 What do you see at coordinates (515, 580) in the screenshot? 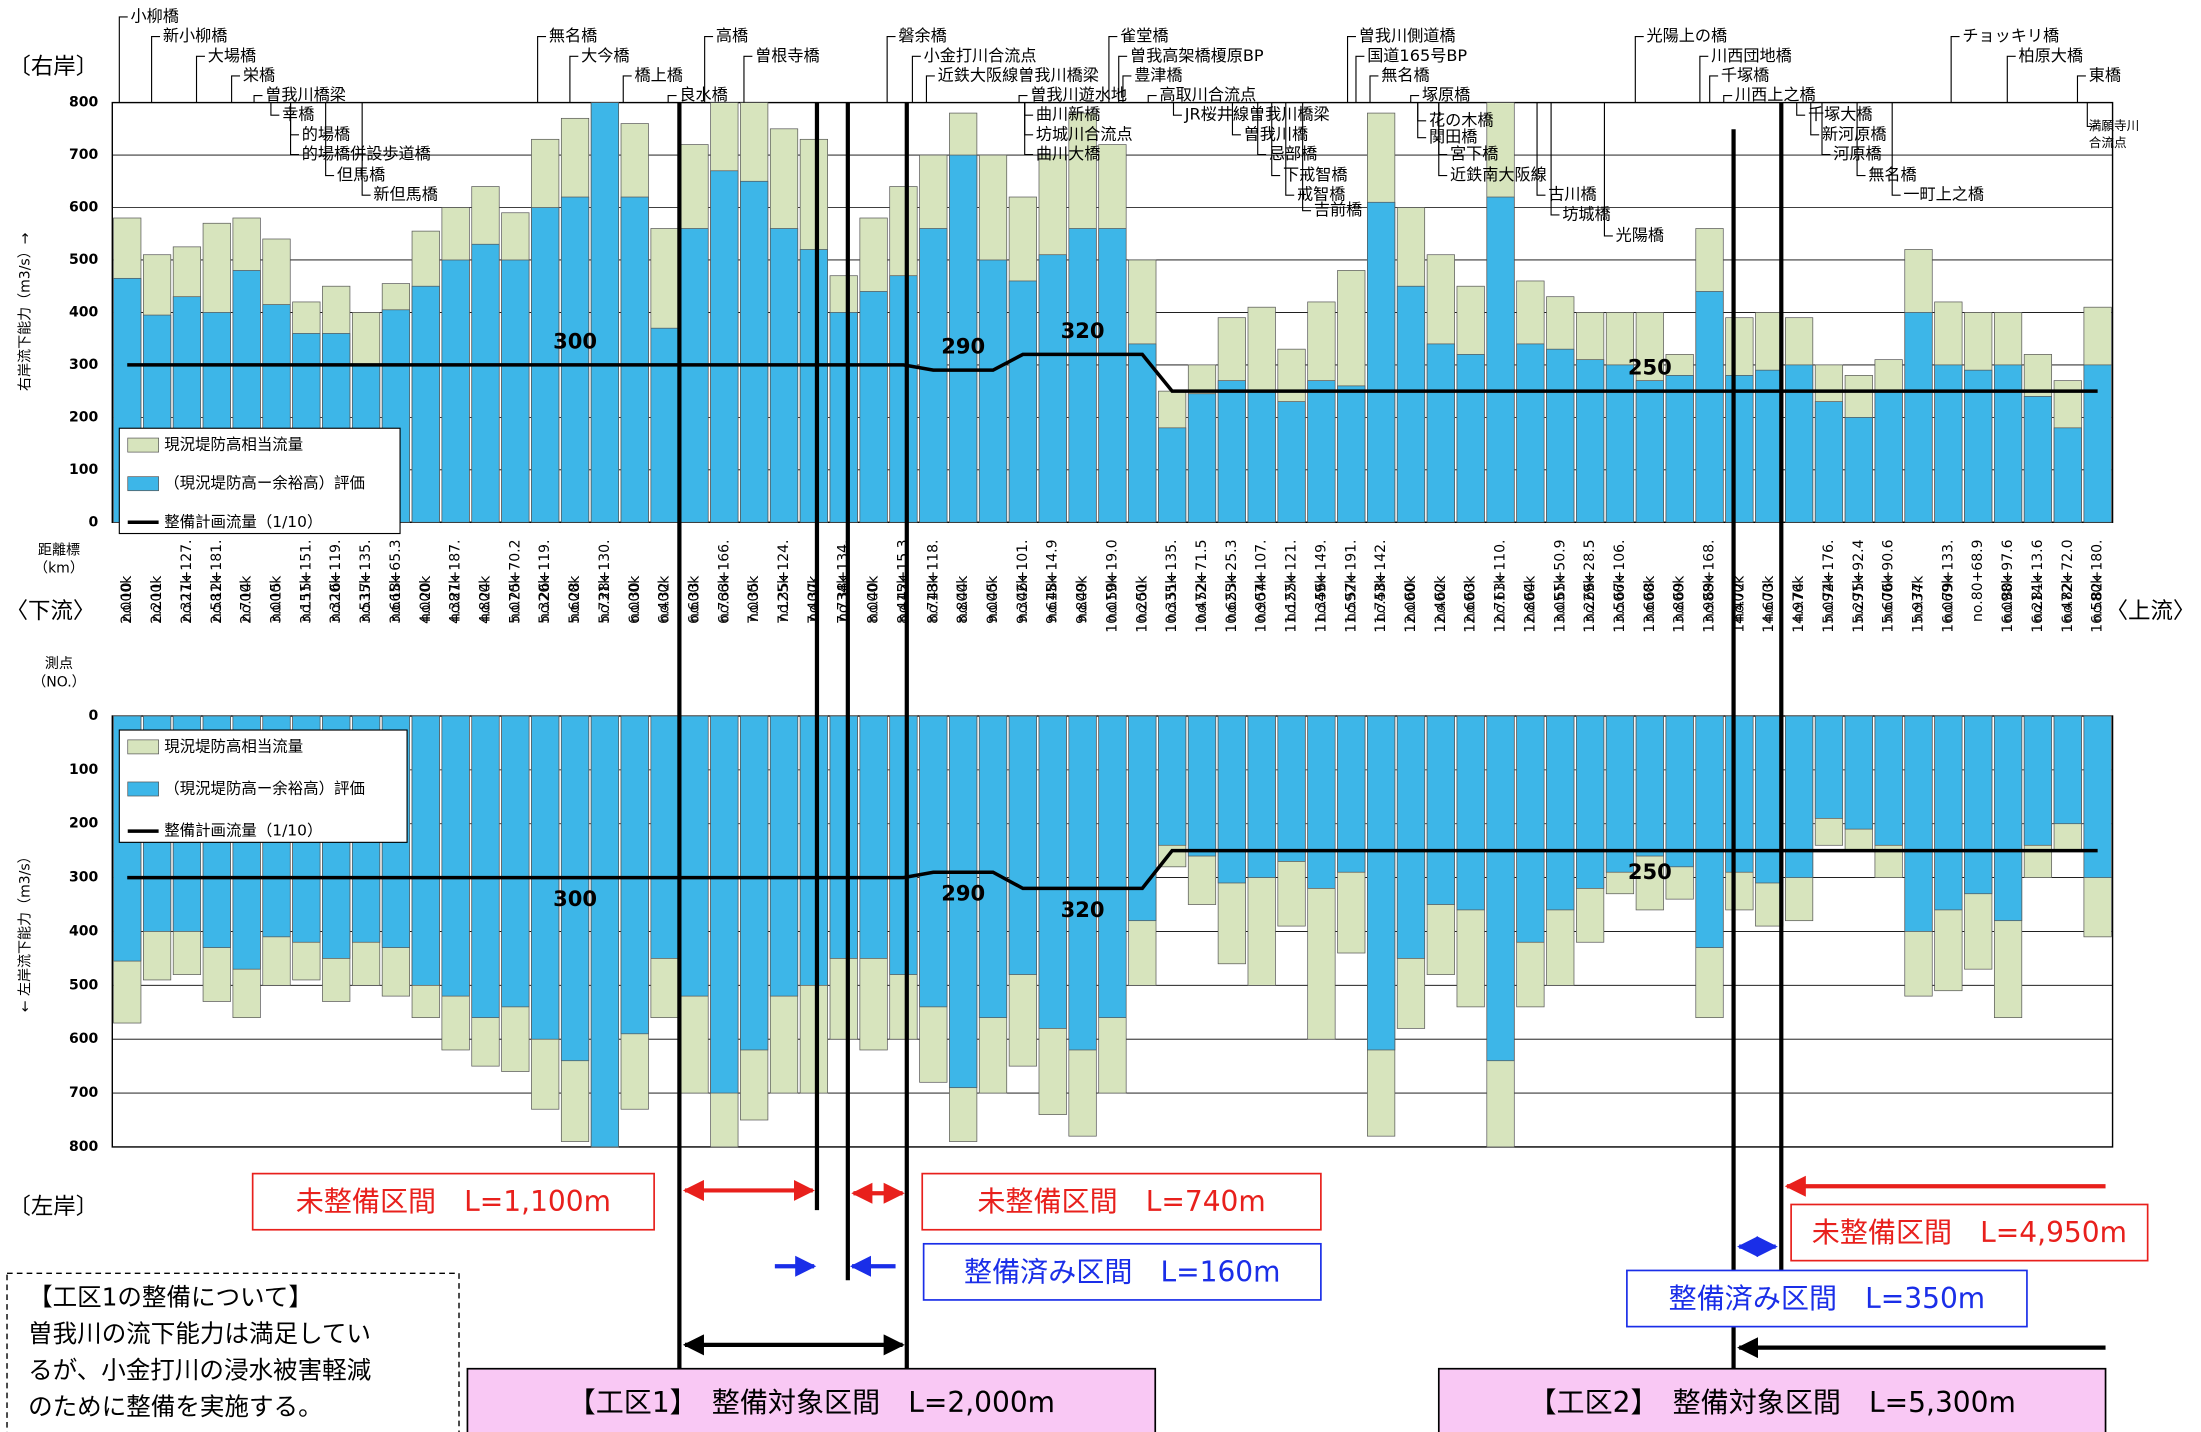
I see `x-tick-label: no.25+70.2` at bounding box center [515, 580].